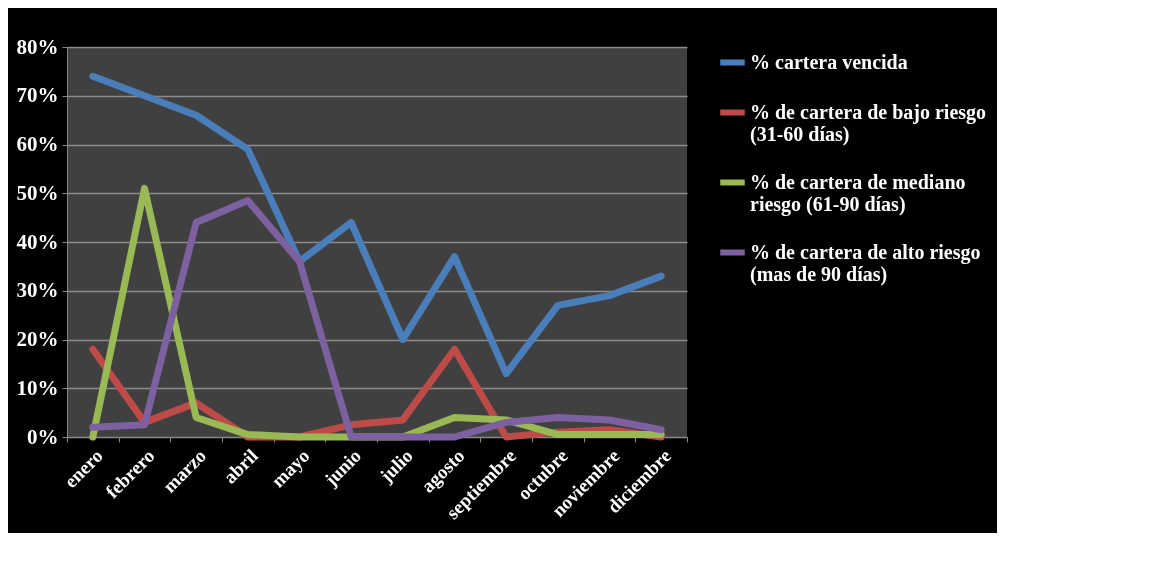 The width and height of the screenshot is (1149, 581). Describe the element at coordinates (829, 61) in the screenshot. I see `legend-label: % cartera vencida` at that location.